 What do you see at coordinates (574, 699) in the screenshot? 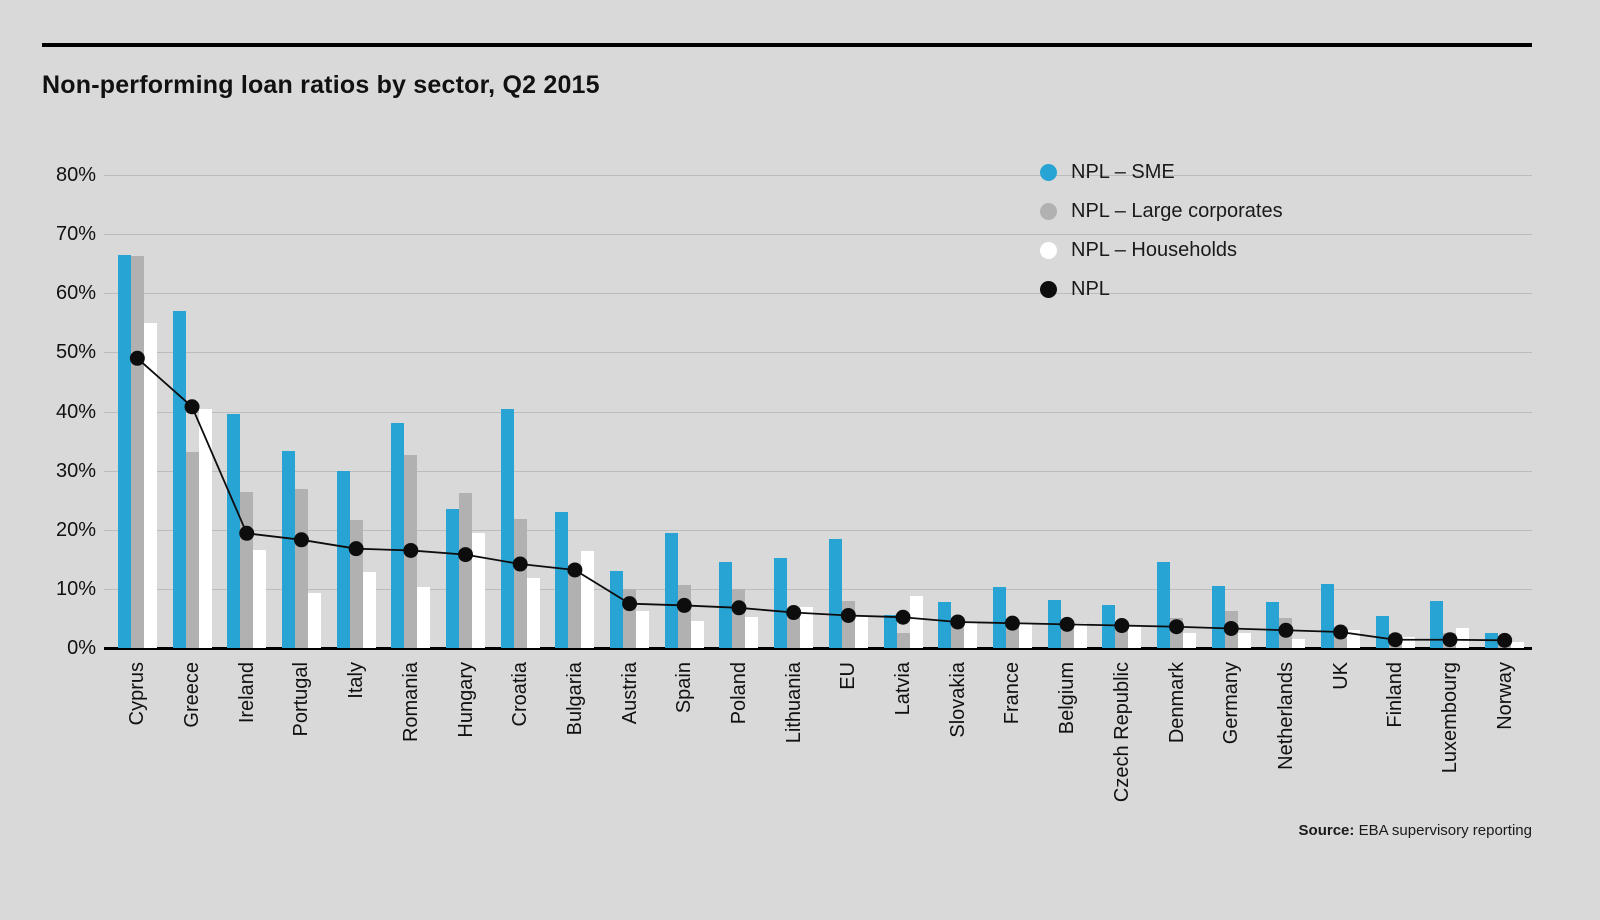
I see `x-label-bulgaria: Bulgaria` at bounding box center [574, 699].